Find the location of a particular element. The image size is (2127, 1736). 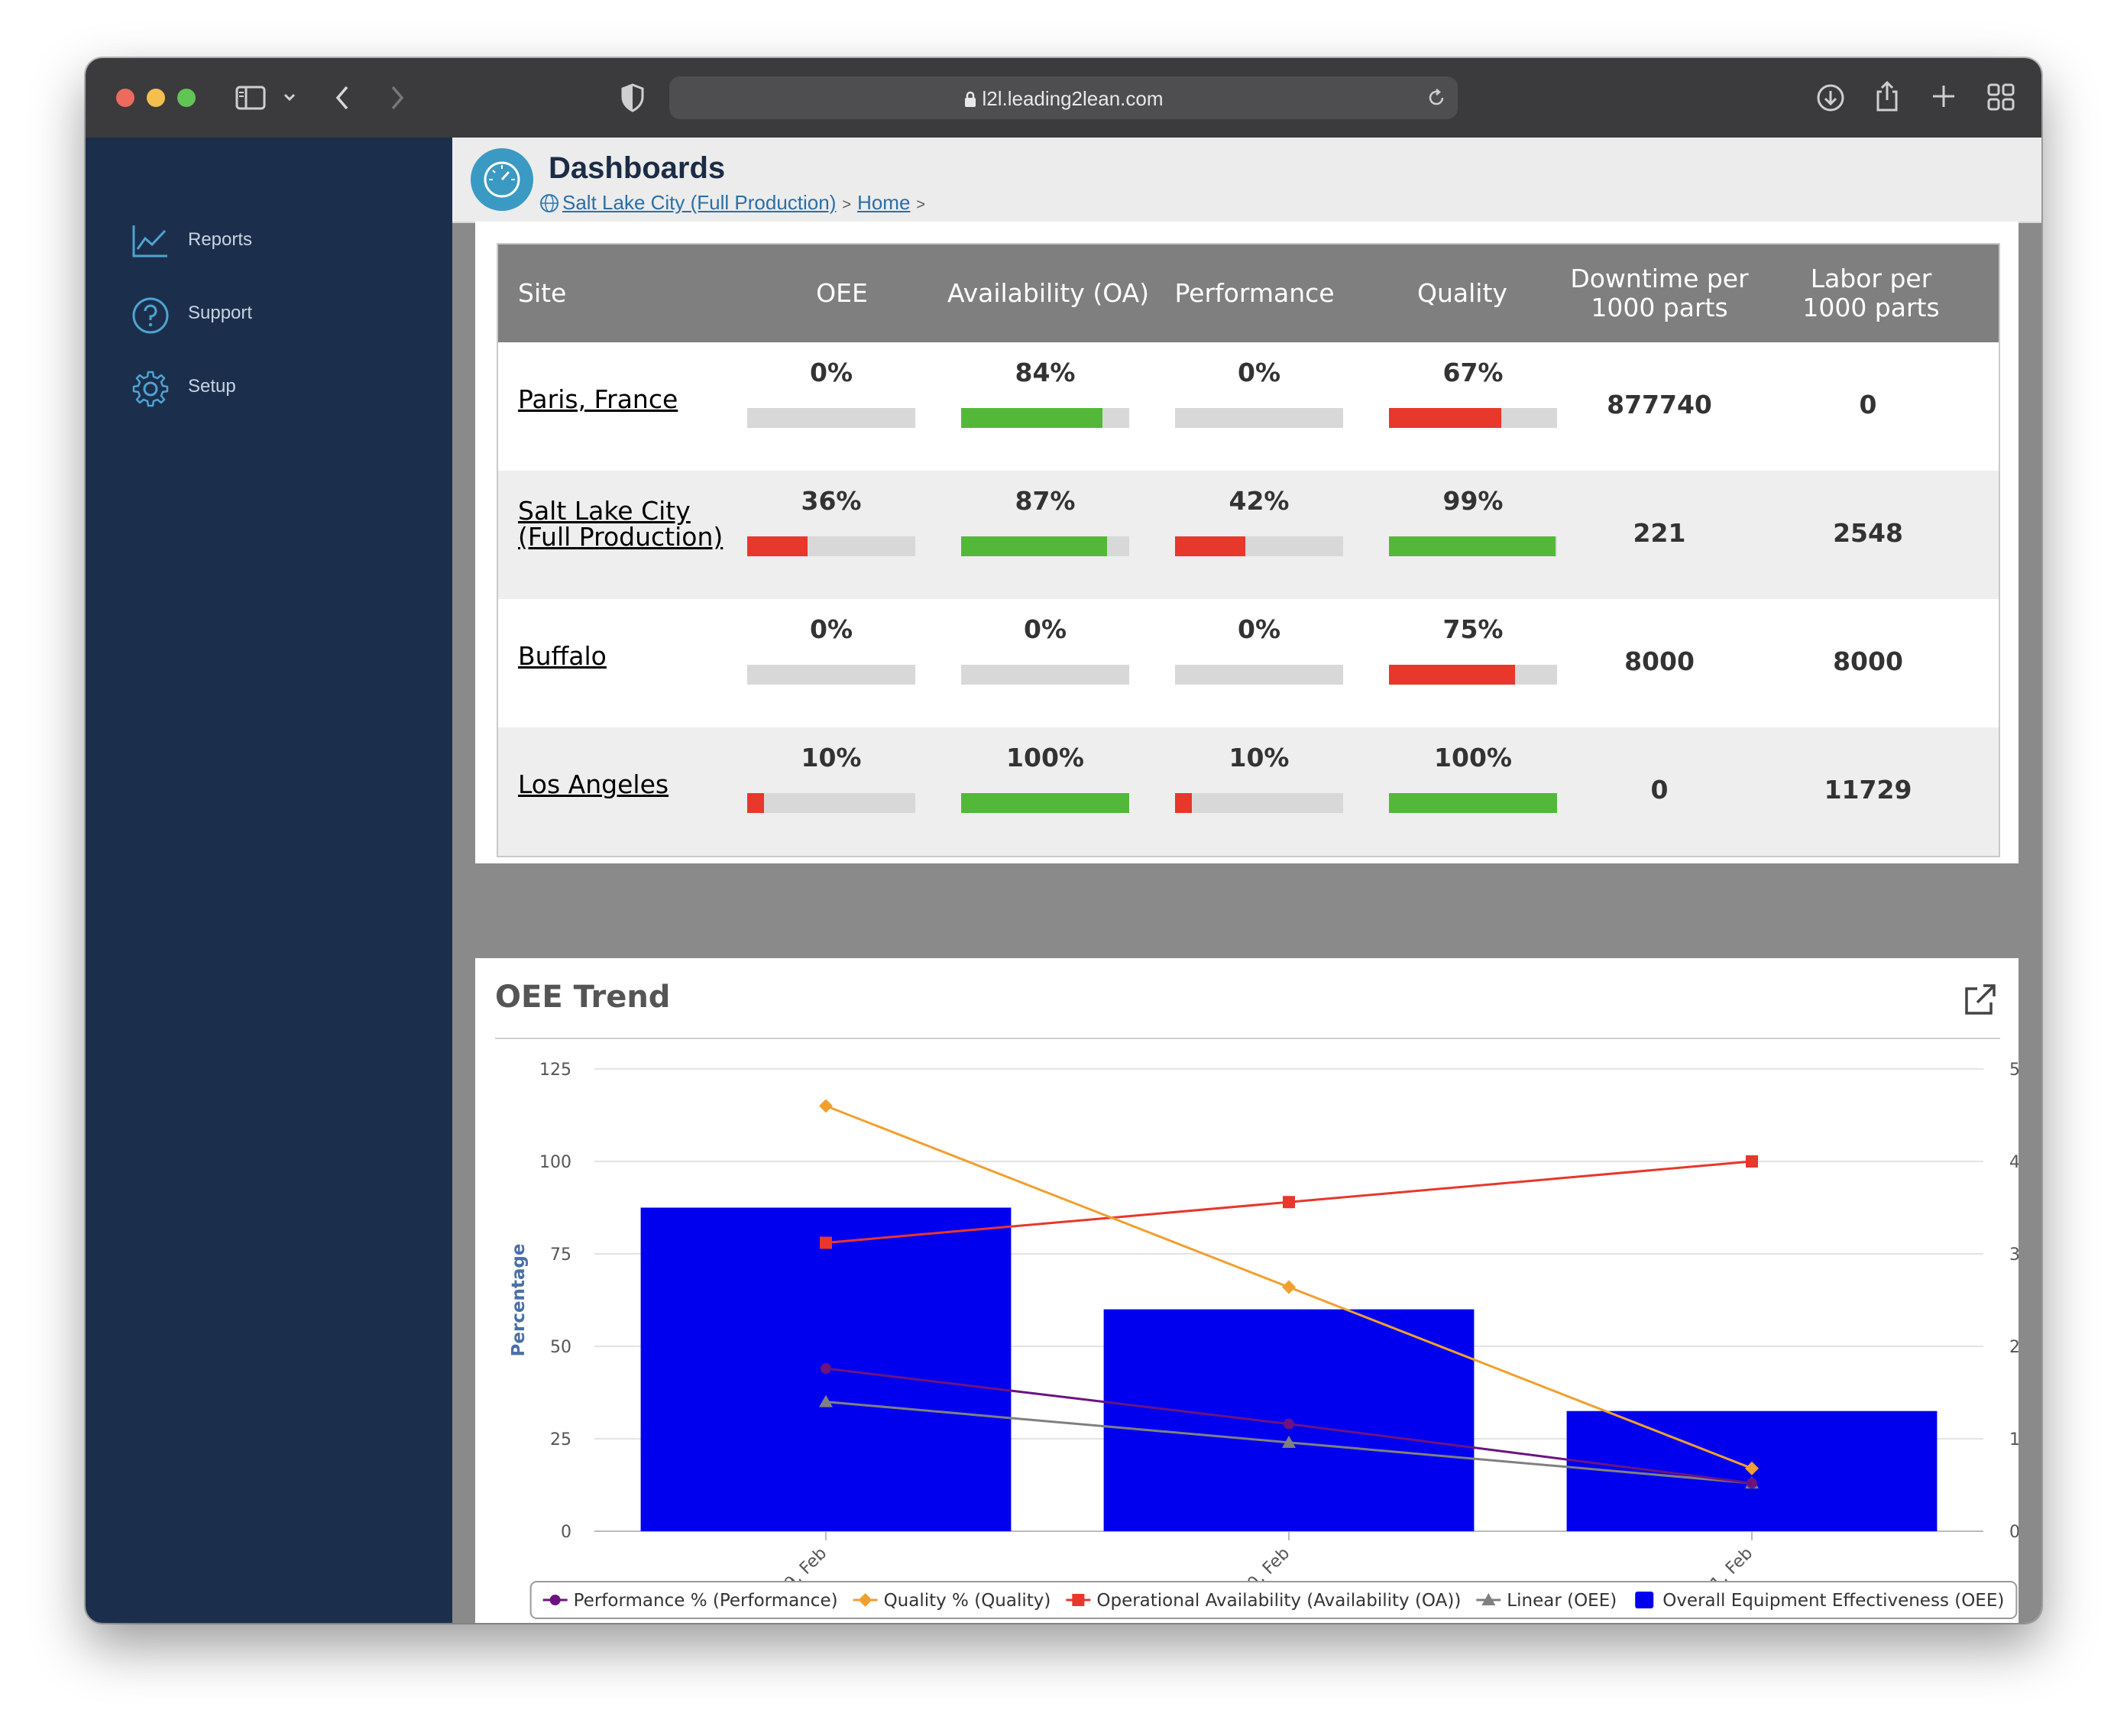

legend-item: Quality % (Quality) is located at coordinates (952, 1601).